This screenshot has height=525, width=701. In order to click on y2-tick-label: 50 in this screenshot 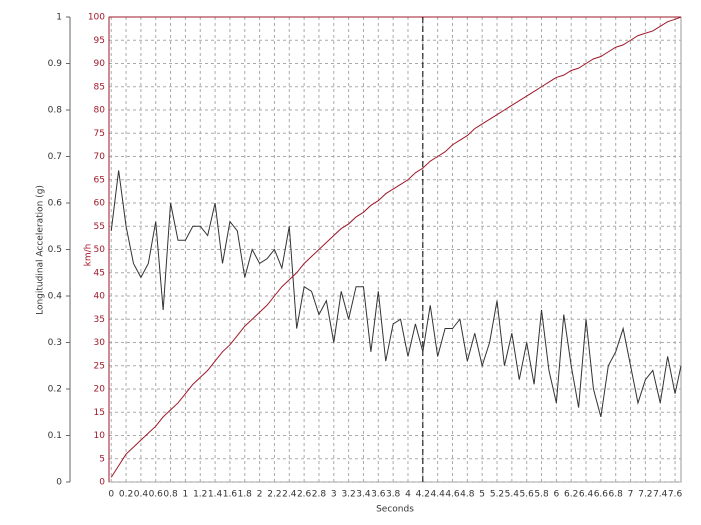, I will do `click(100, 250)`.